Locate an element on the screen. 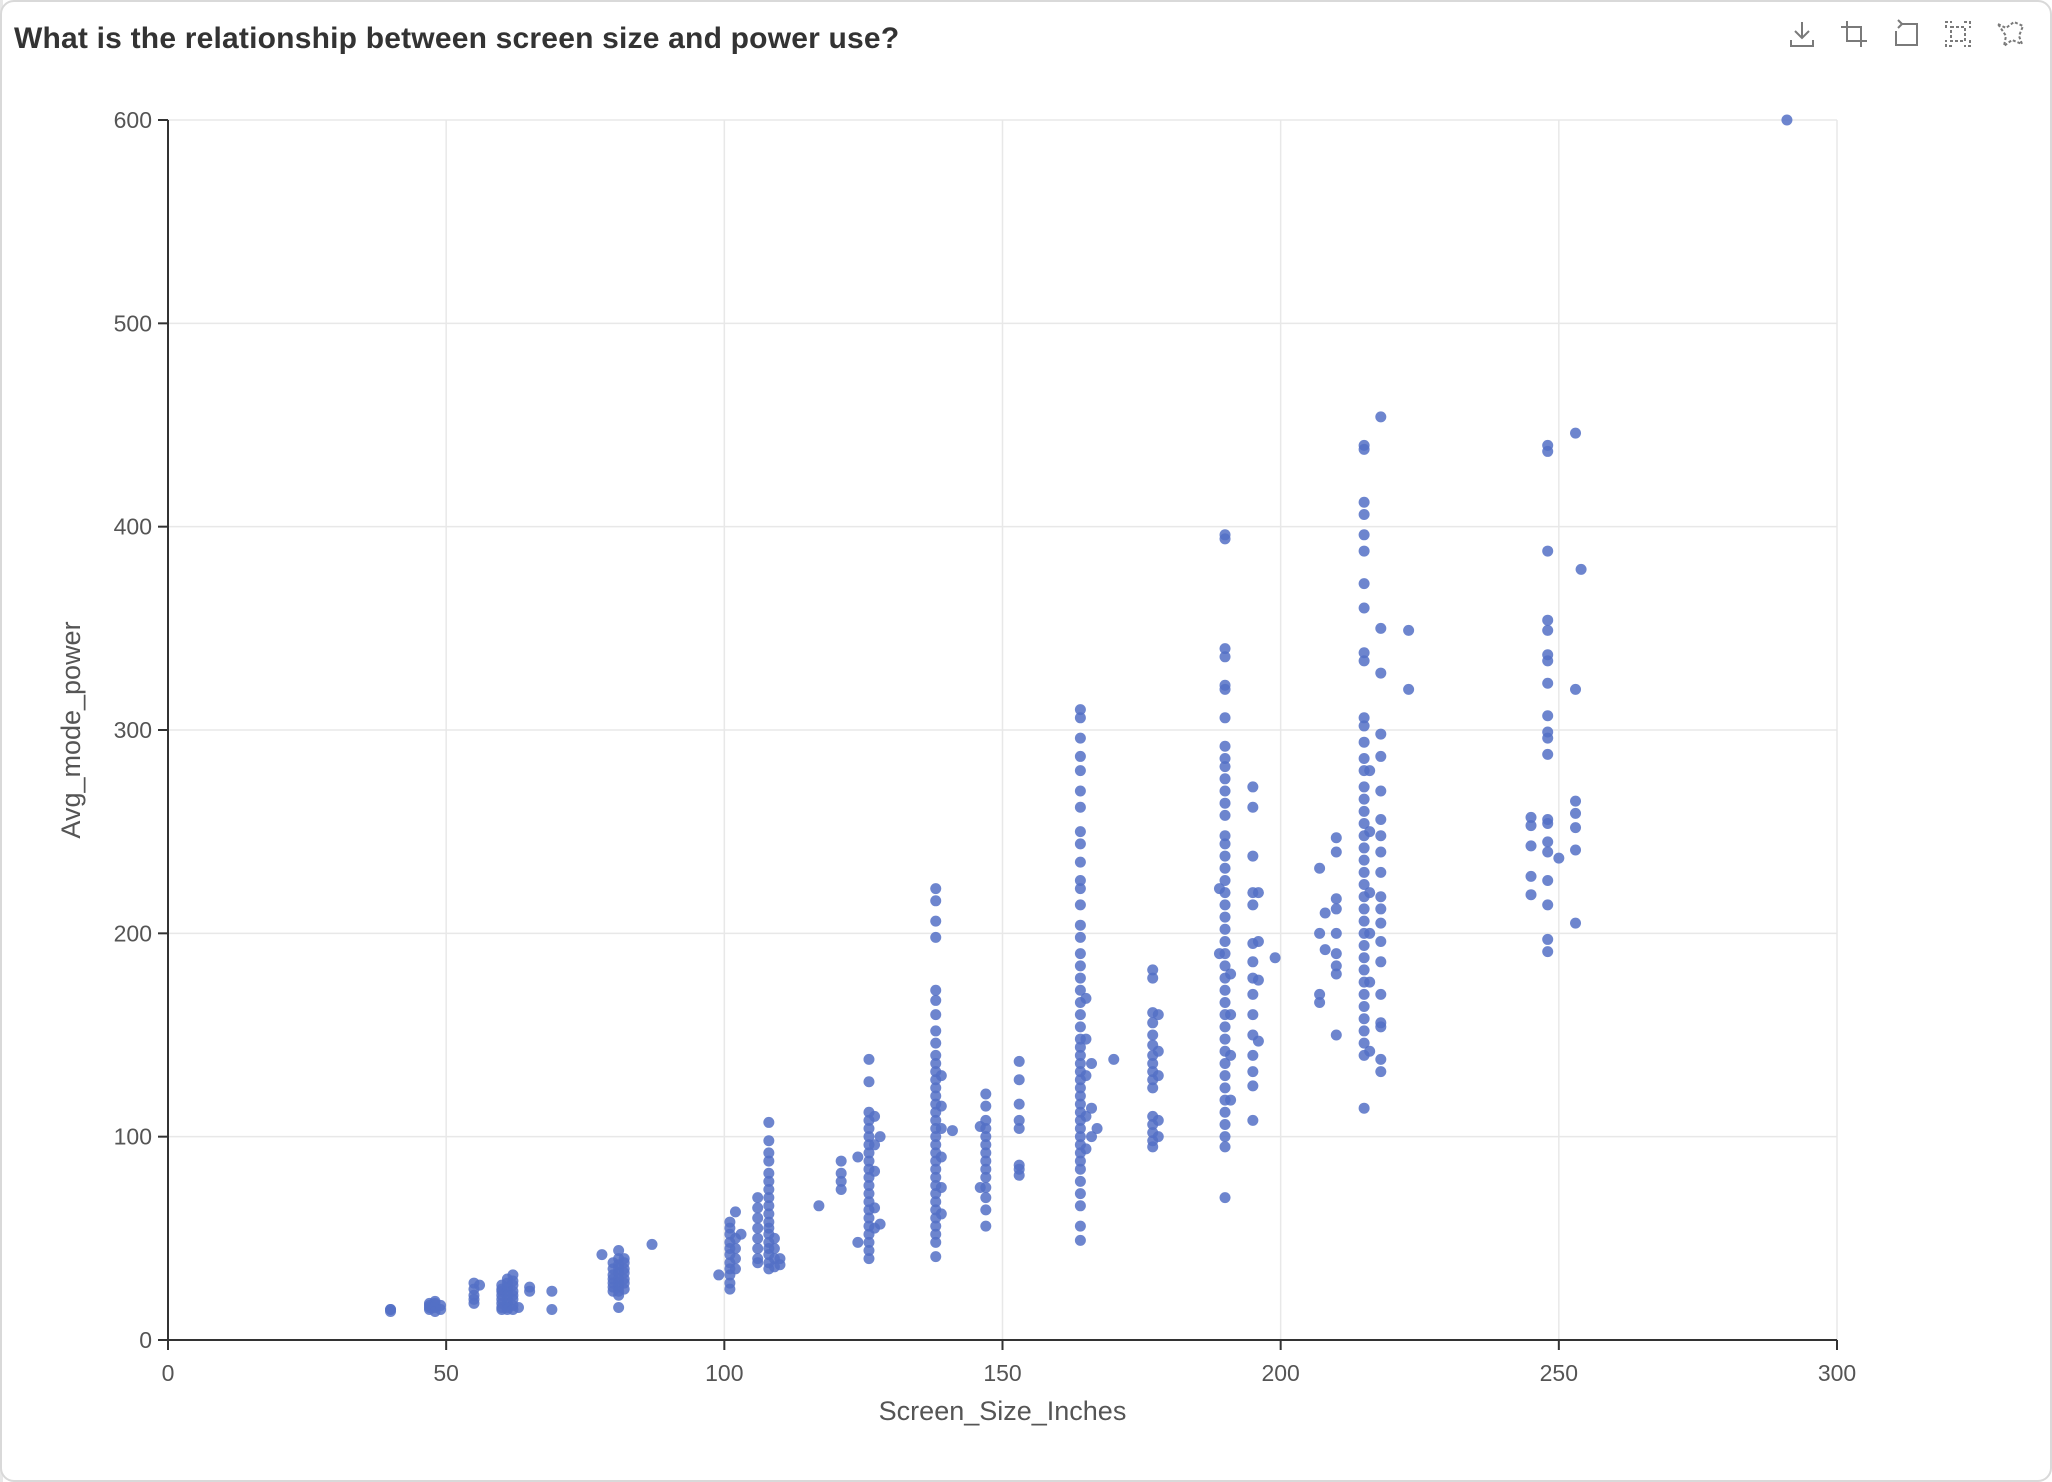  download-icon is located at coordinates (1802, 34).